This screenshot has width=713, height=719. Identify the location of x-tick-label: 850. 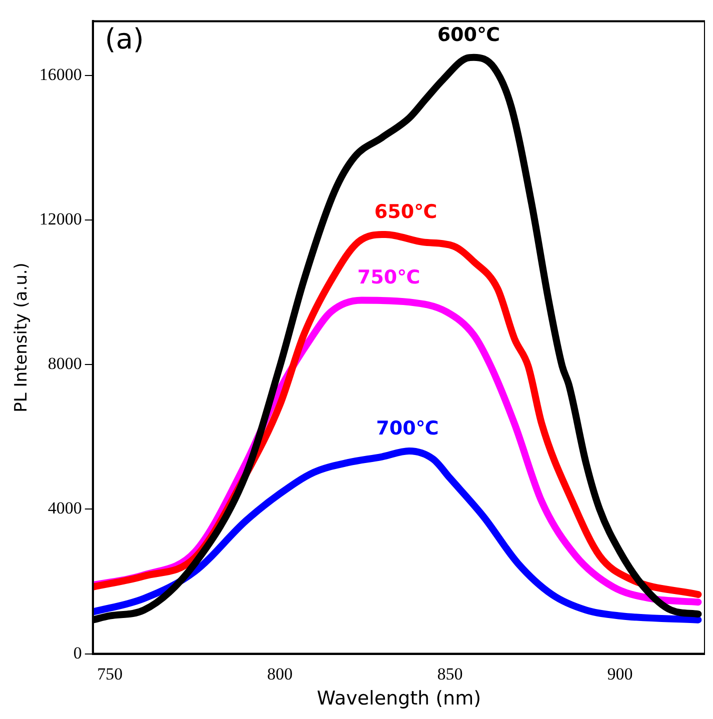
(450, 674).